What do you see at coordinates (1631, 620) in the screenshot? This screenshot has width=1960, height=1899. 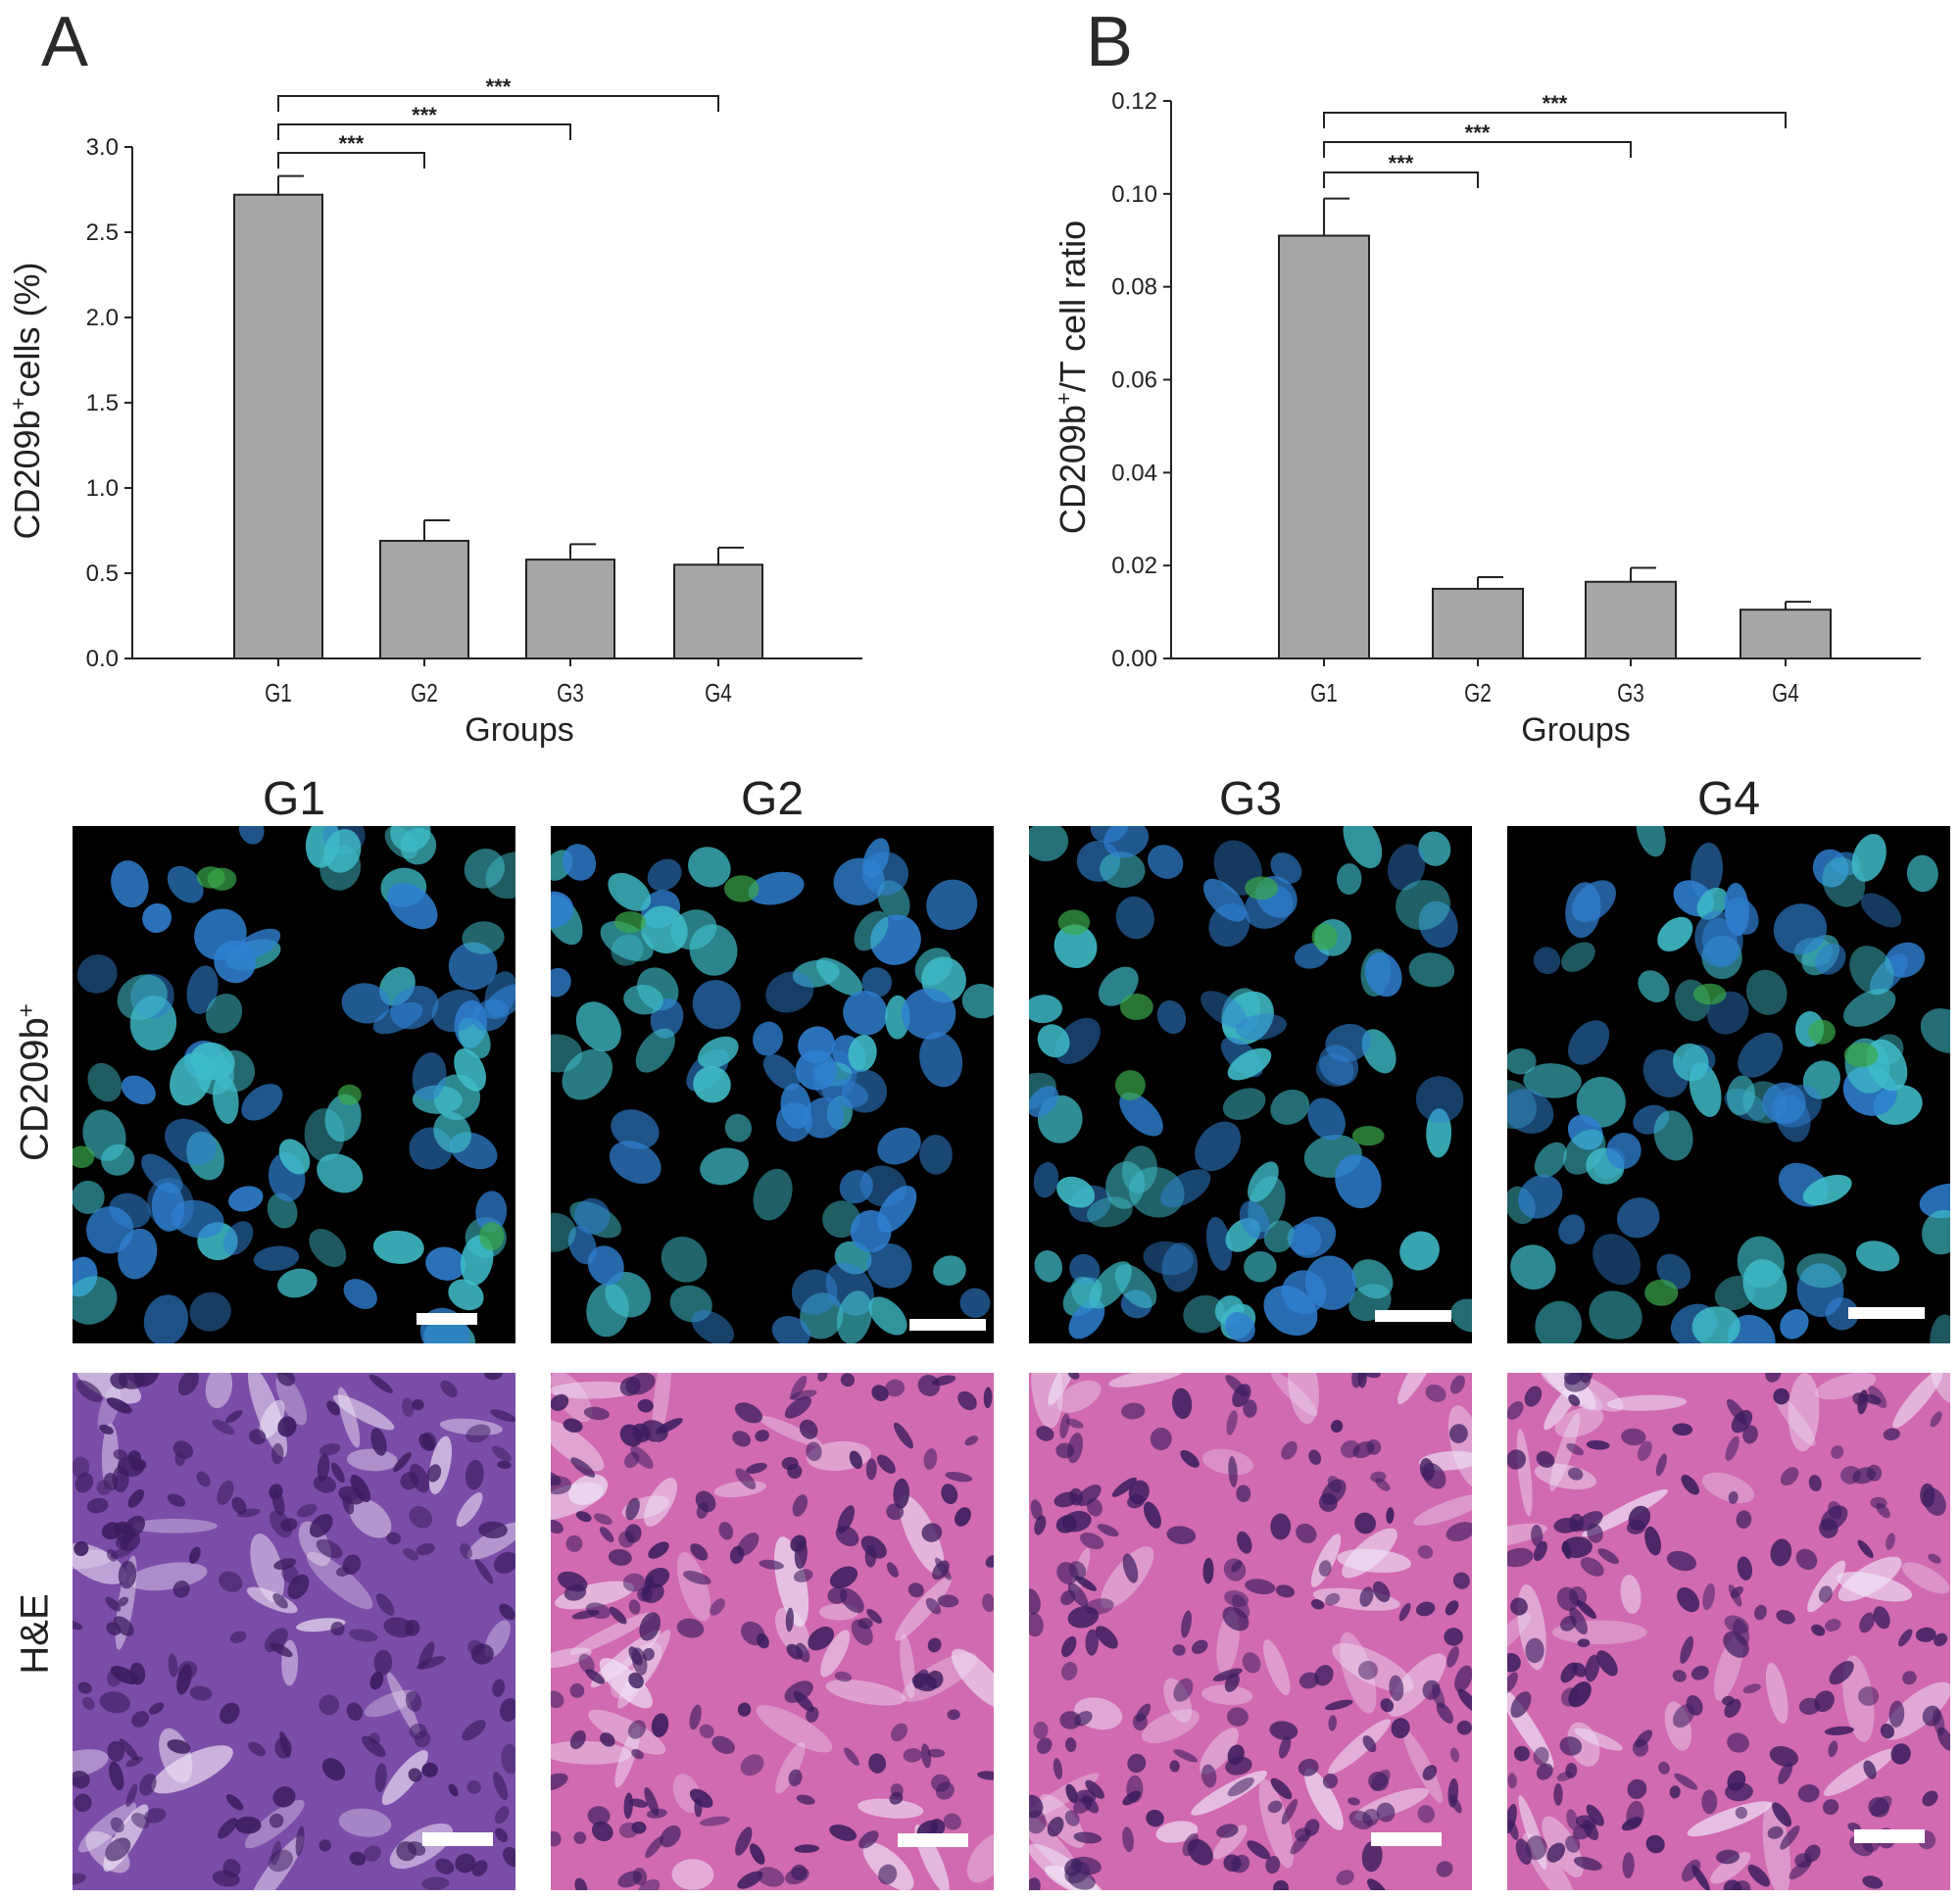 I see `bar-g3` at bounding box center [1631, 620].